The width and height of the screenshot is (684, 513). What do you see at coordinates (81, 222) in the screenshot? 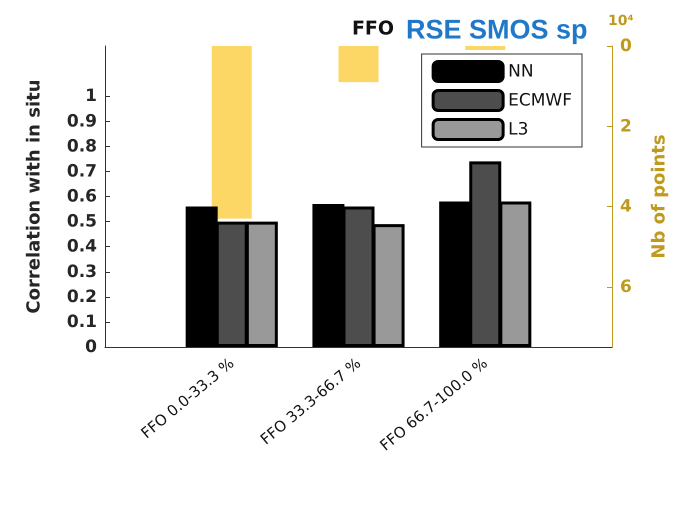
I see `y-tick-label: 0.5` at bounding box center [81, 222].